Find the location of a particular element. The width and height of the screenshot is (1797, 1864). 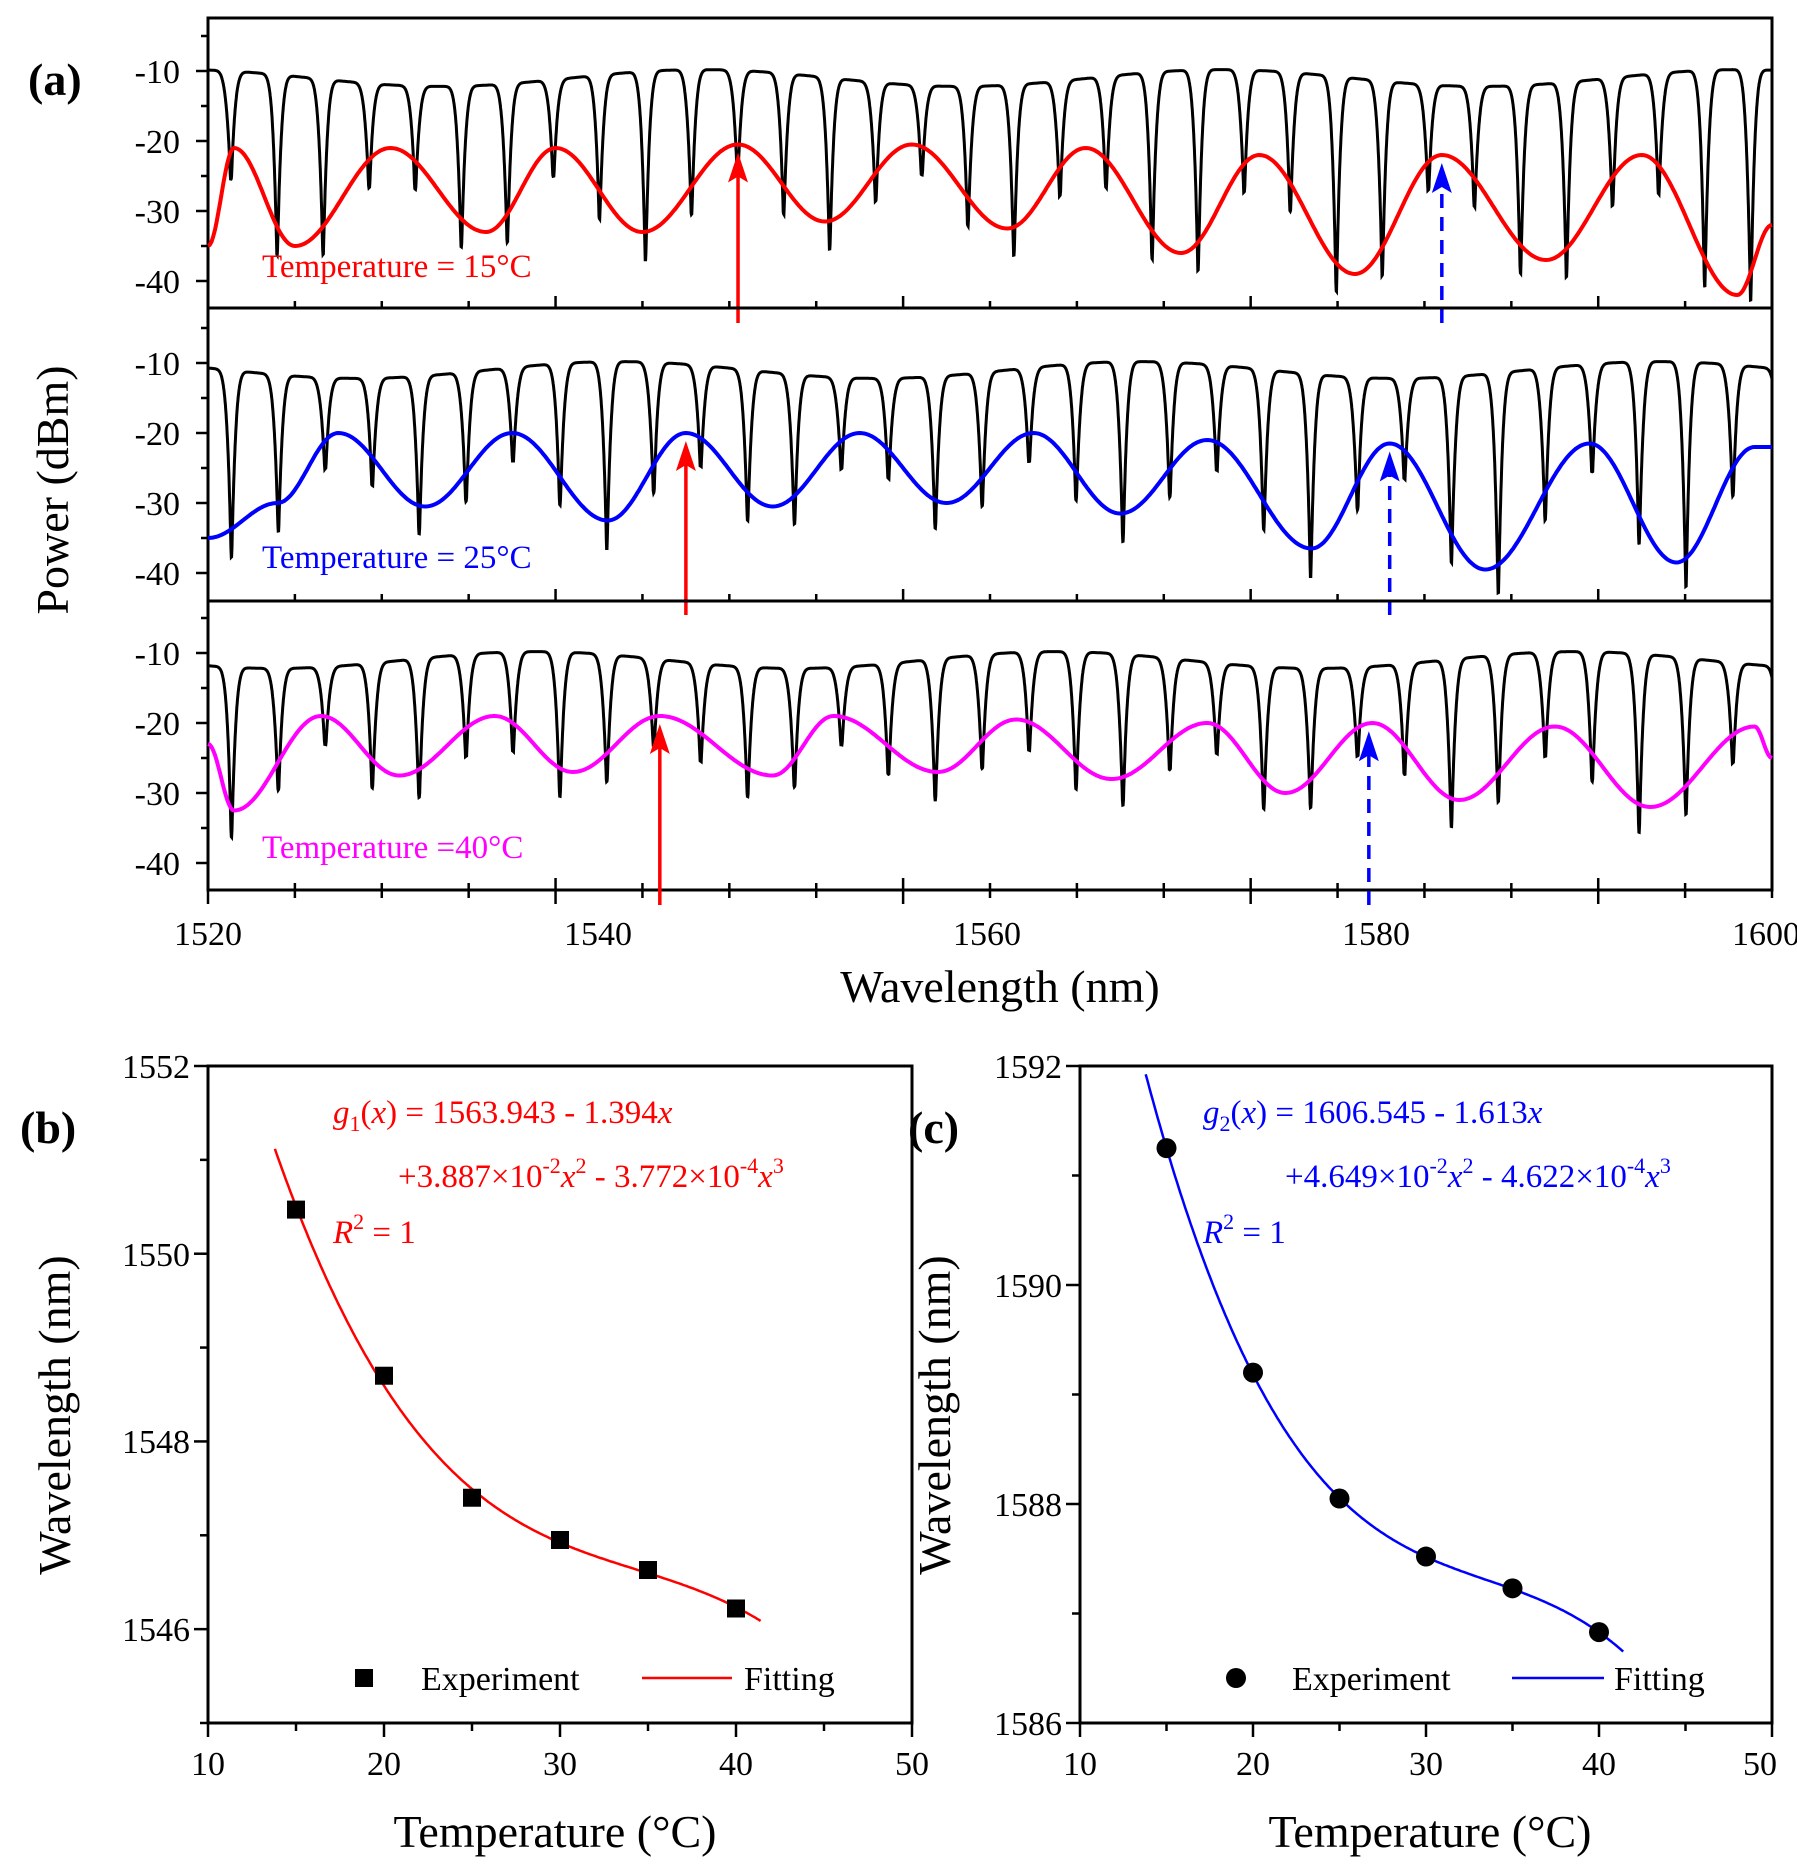

panel-b-ticks is located at coordinates (554, 1400).